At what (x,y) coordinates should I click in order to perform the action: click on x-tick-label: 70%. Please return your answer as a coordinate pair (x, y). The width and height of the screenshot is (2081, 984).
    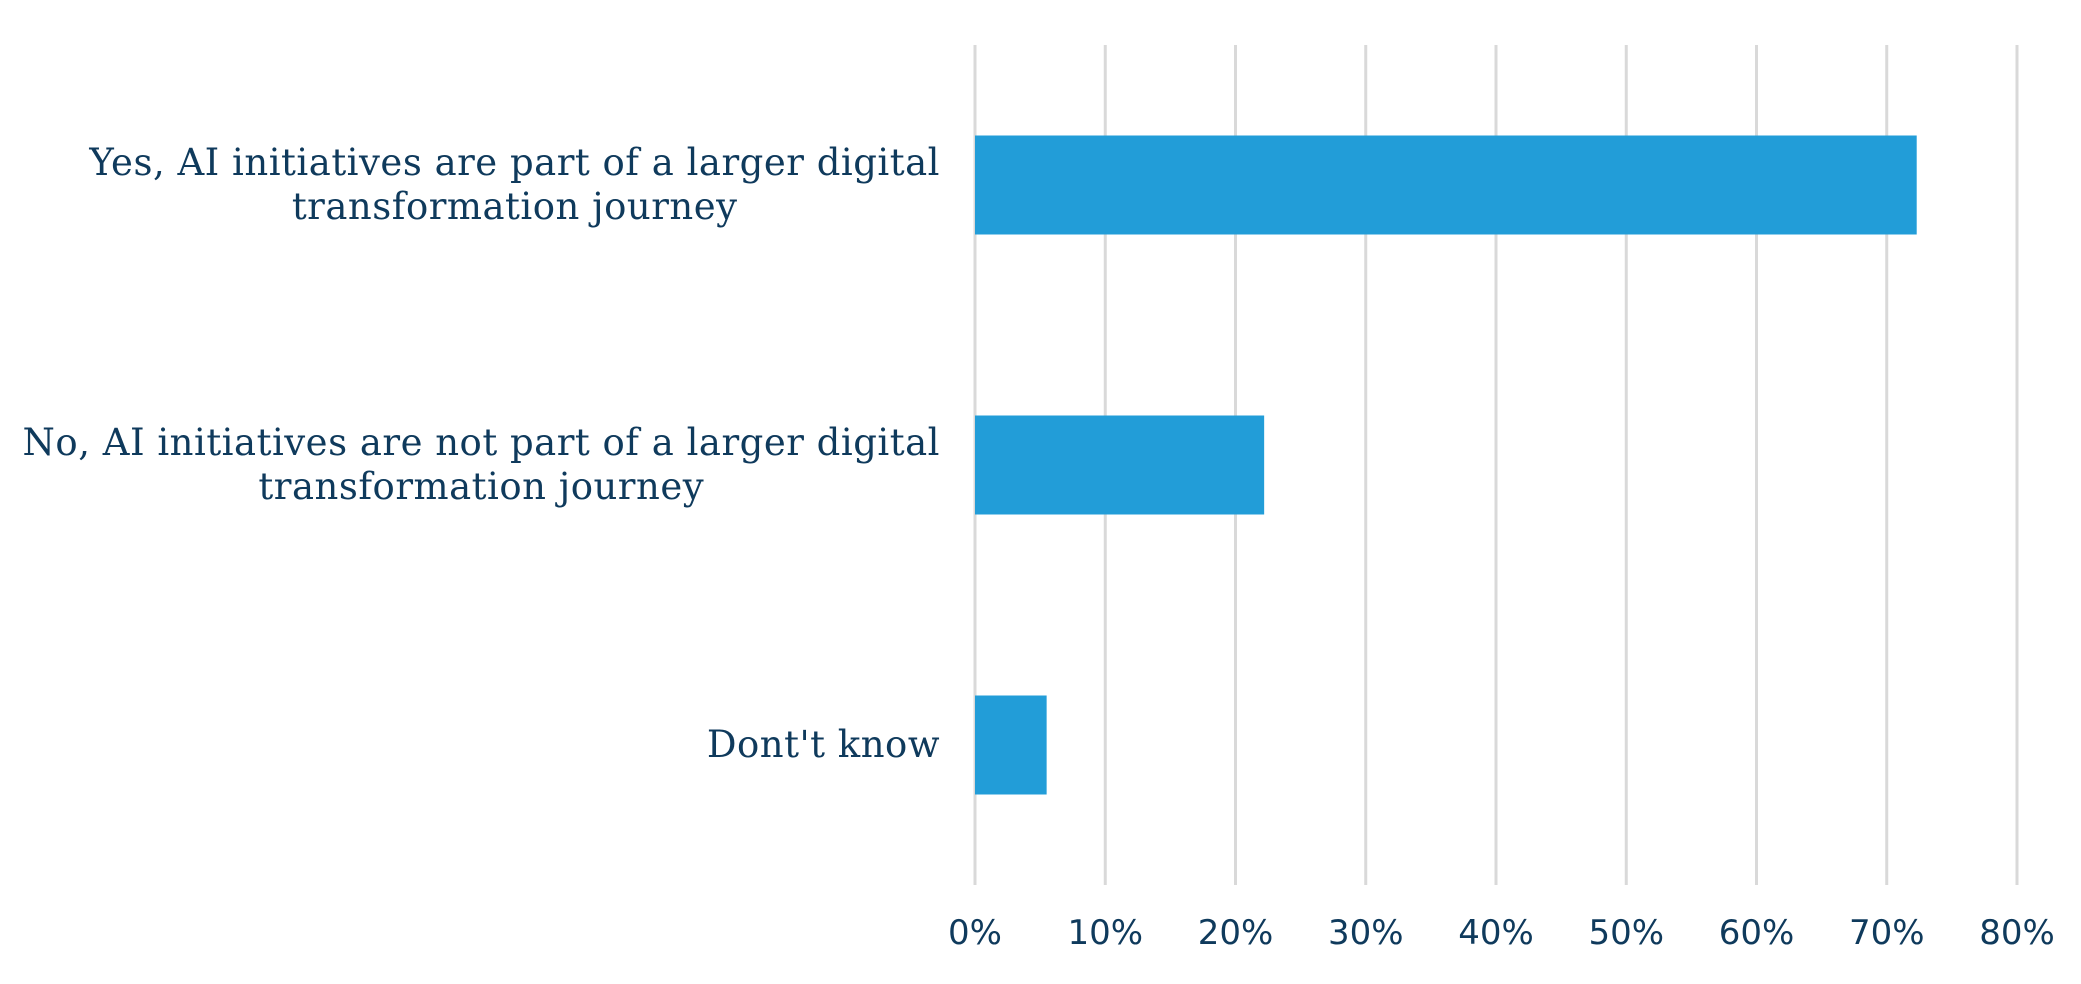
    Looking at the image, I should click on (1887, 933).